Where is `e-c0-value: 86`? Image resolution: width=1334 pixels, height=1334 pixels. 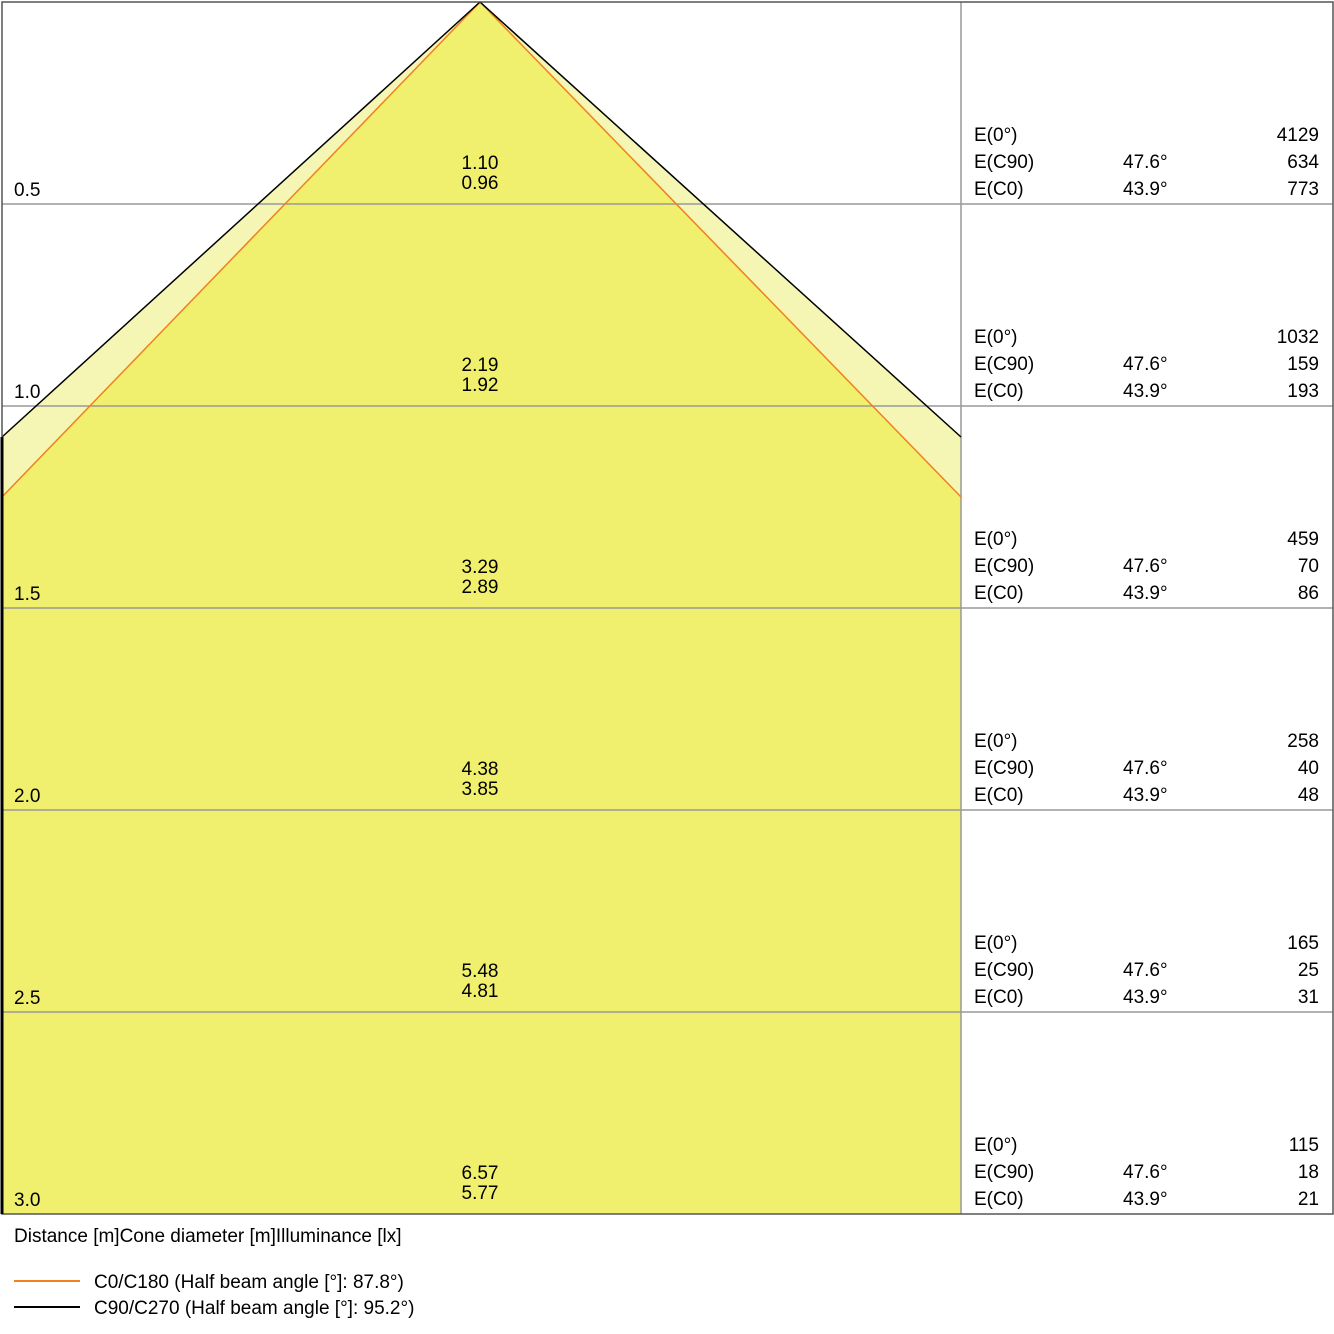
e-c0-value: 86 is located at coordinates (1308, 593).